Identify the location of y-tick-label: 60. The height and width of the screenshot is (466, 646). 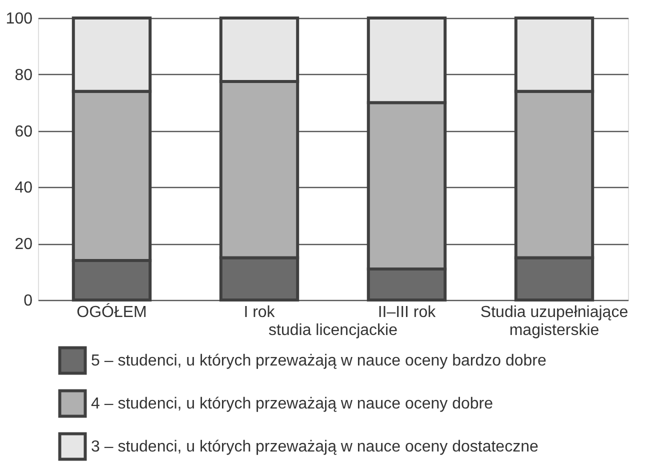
(23, 131).